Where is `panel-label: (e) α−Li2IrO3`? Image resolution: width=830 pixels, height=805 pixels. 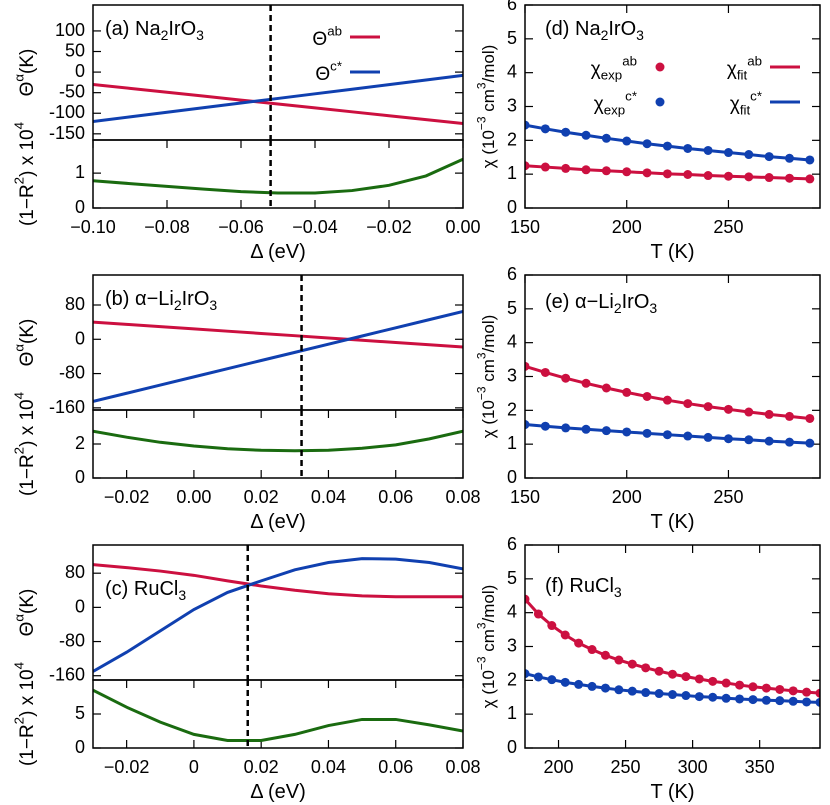 panel-label: (e) α−Li2IrO3 is located at coordinates (601, 303).